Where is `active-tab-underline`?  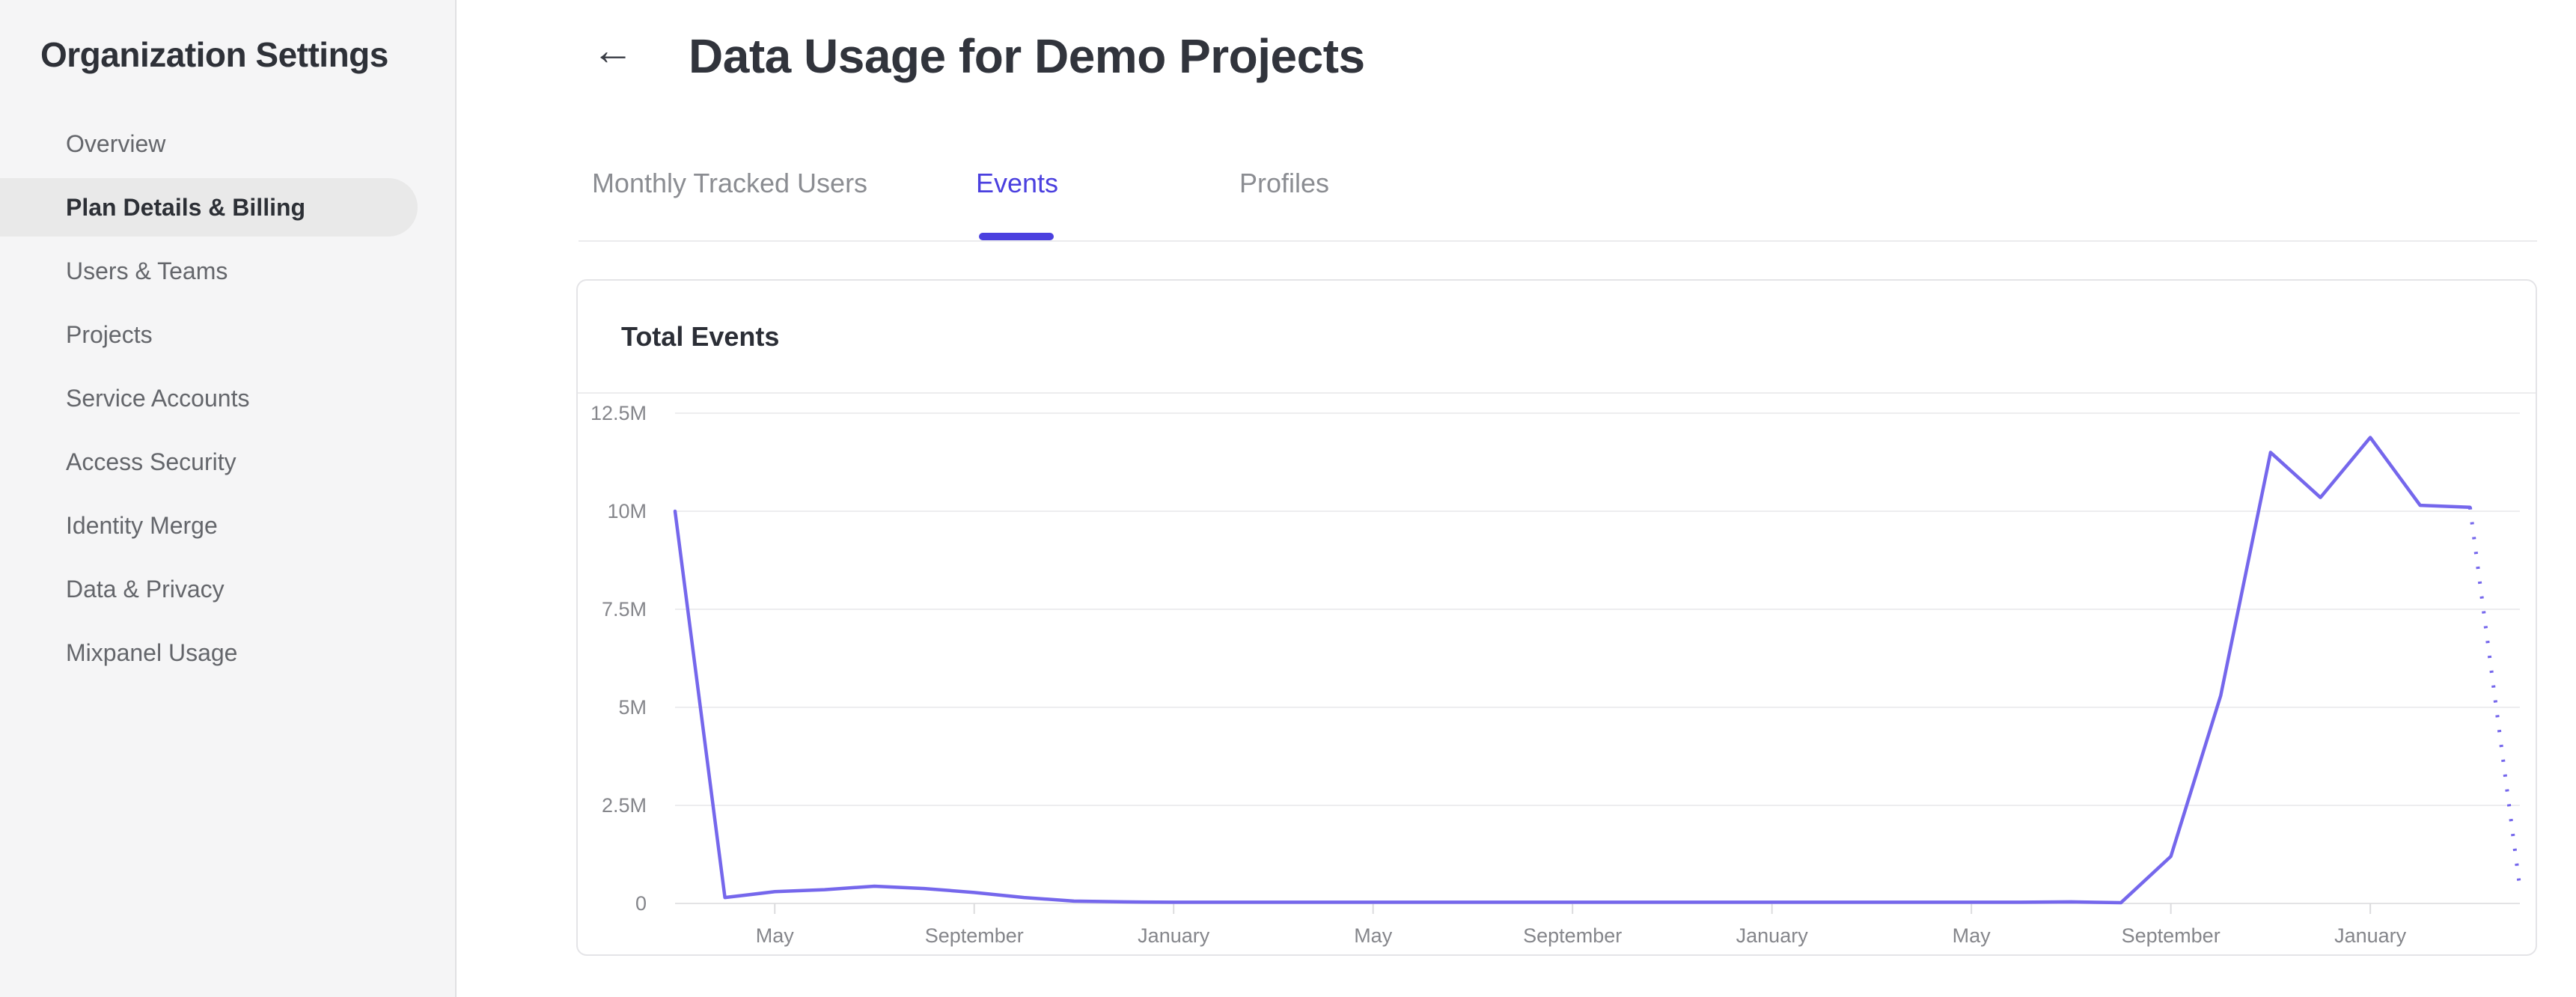
active-tab-underline is located at coordinates (1016, 237).